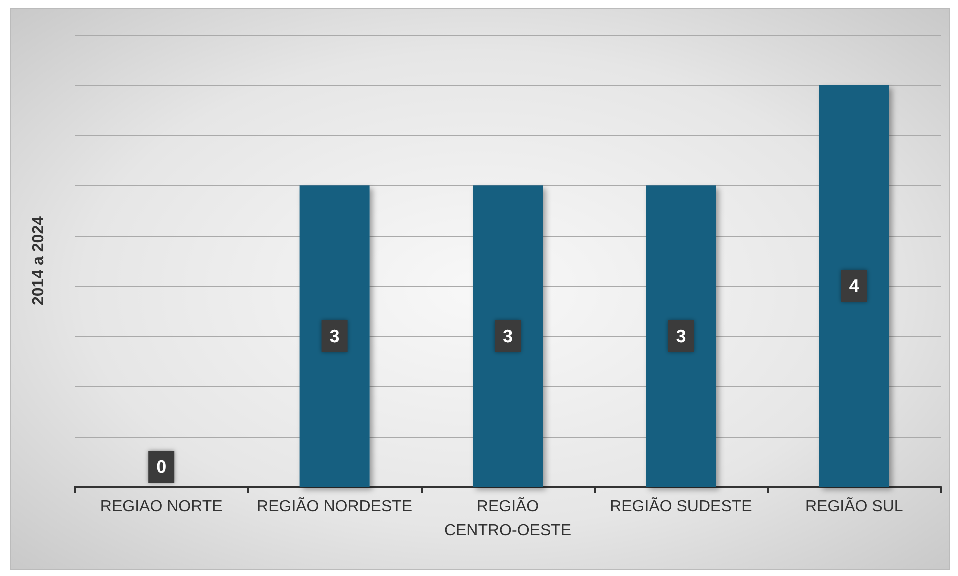  Describe the element at coordinates (161, 467) in the screenshot. I see `data-label: 0` at that location.